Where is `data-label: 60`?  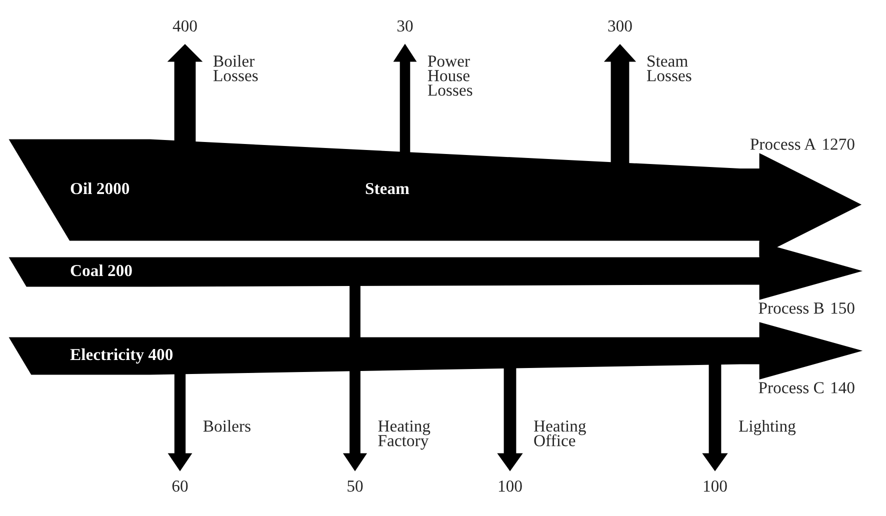
data-label: 60 is located at coordinates (180, 486).